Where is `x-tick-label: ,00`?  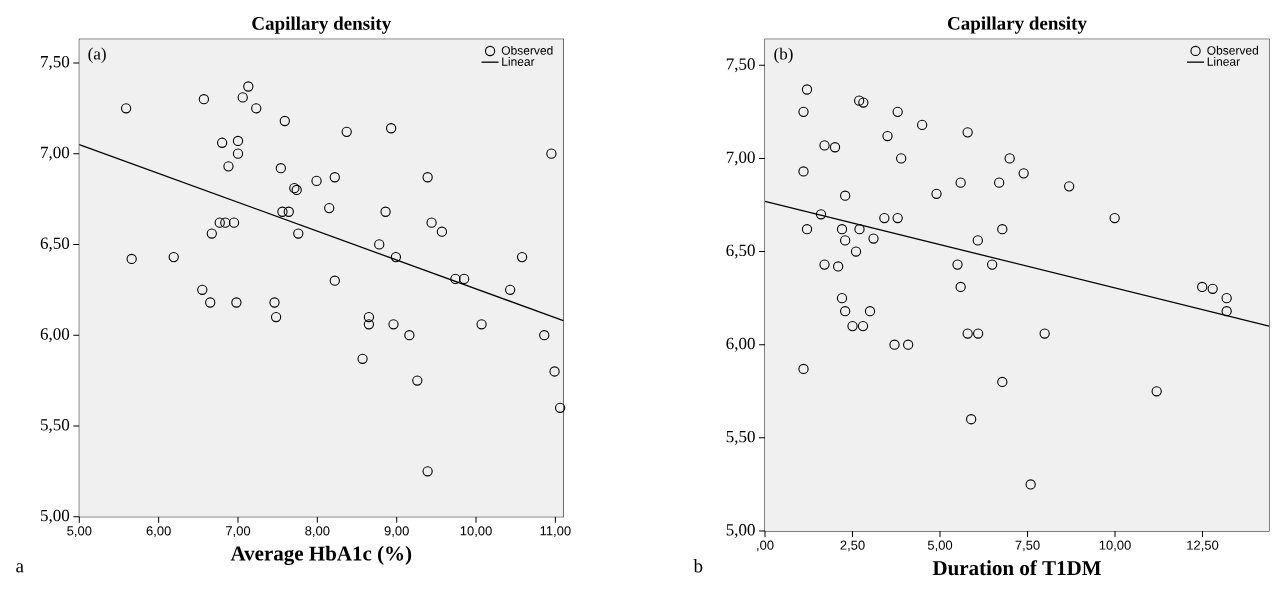 x-tick-label: ,00 is located at coordinates (765, 546).